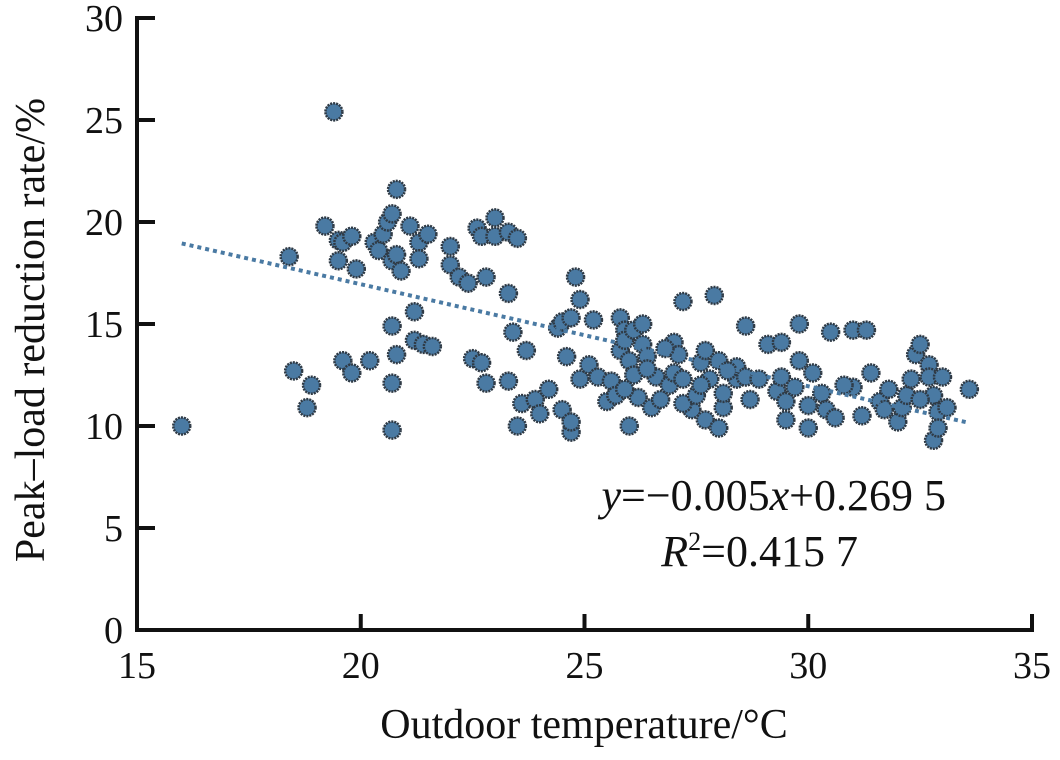 Image resolution: width=1060 pixels, height=760 pixels. What do you see at coordinates (137, 666) in the screenshot?
I see `x-tick-label: 15` at bounding box center [137, 666].